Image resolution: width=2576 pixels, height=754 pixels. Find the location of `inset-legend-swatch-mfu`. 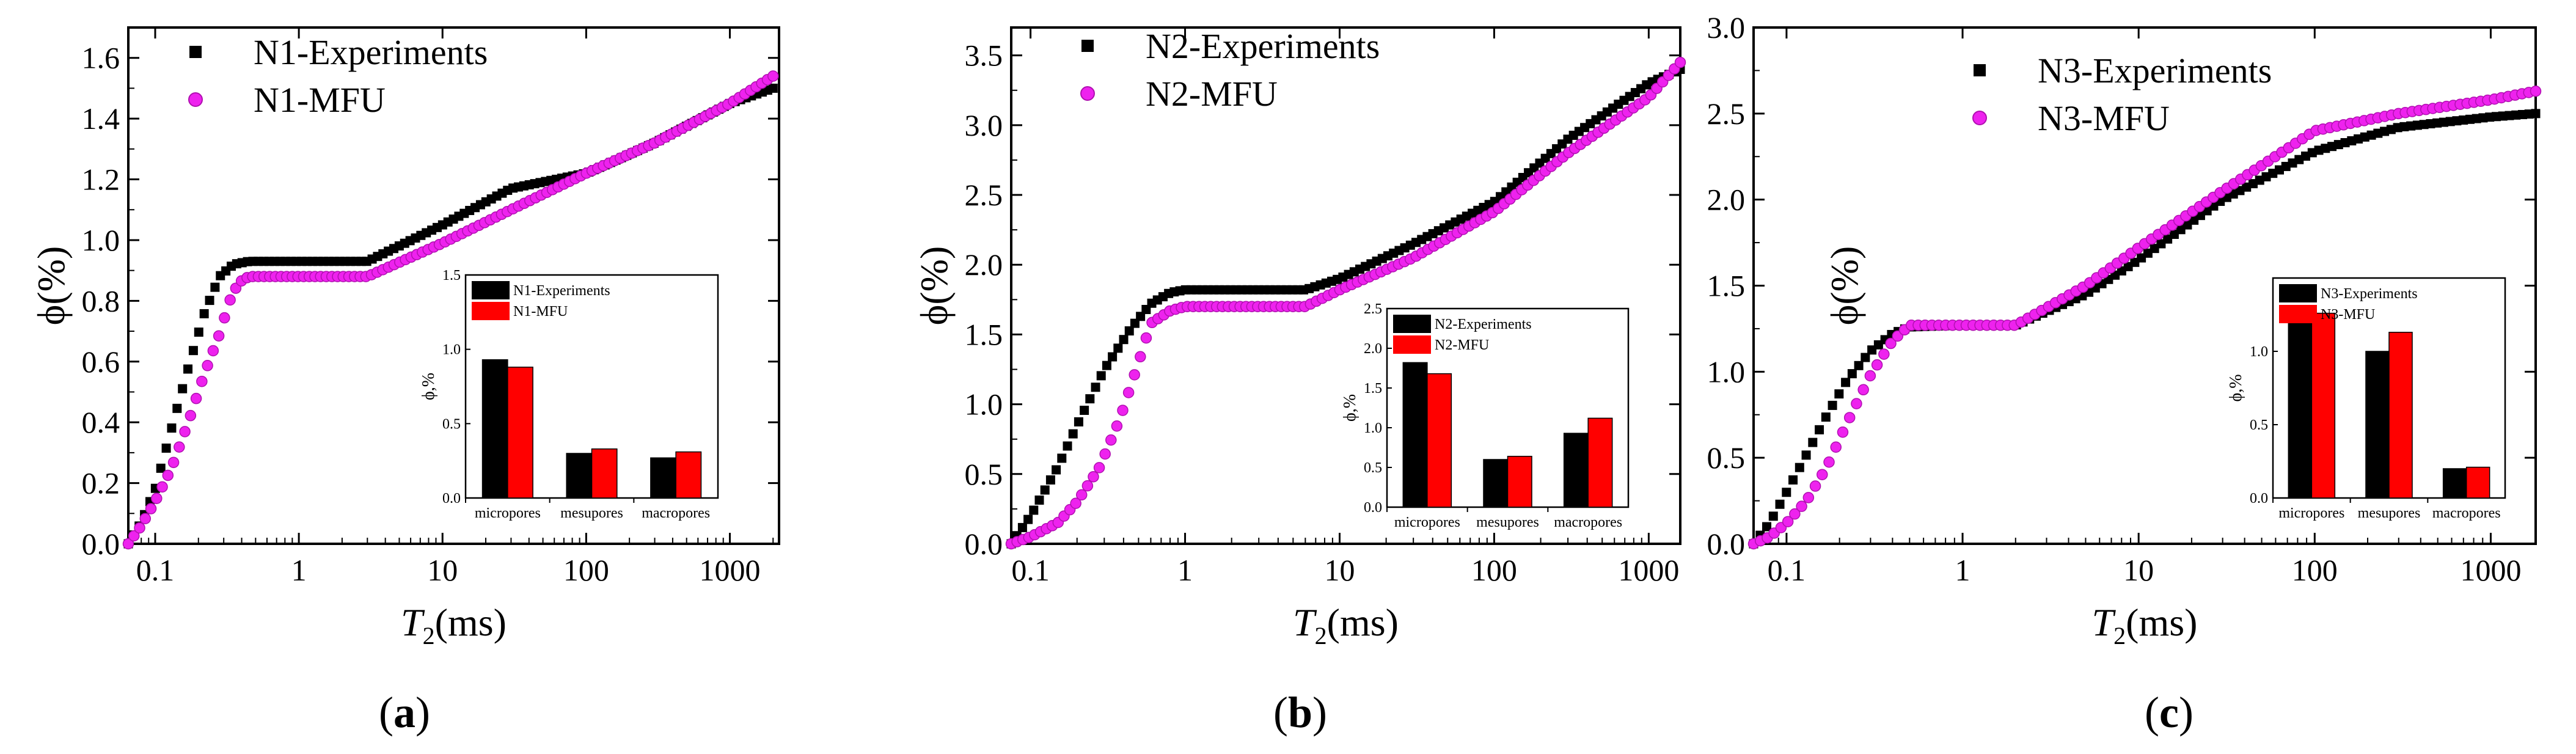

inset-legend-swatch-mfu is located at coordinates (2298, 314).